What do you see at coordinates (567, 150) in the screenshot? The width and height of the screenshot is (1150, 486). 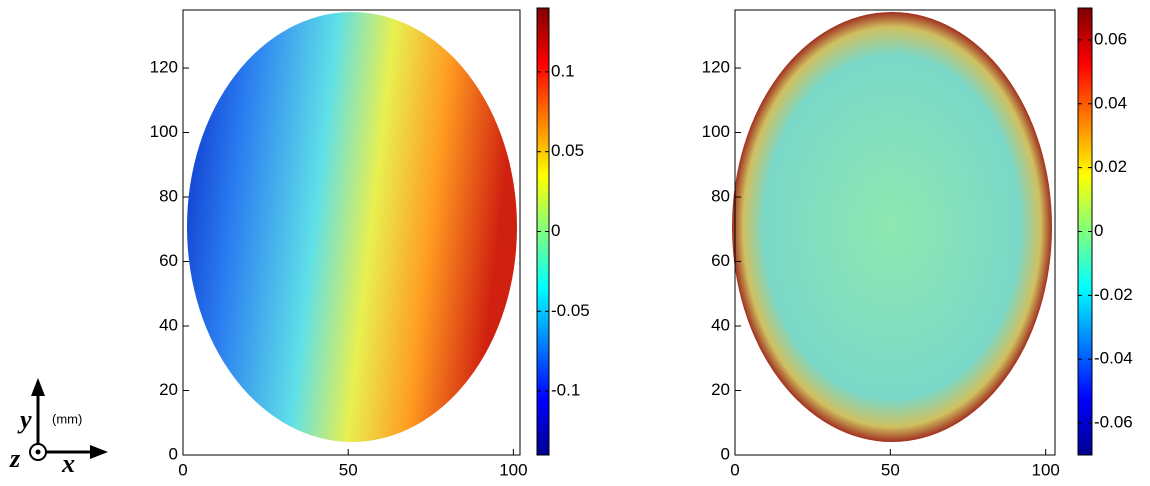 I see `colorbar-tick-label: 0.05` at bounding box center [567, 150].